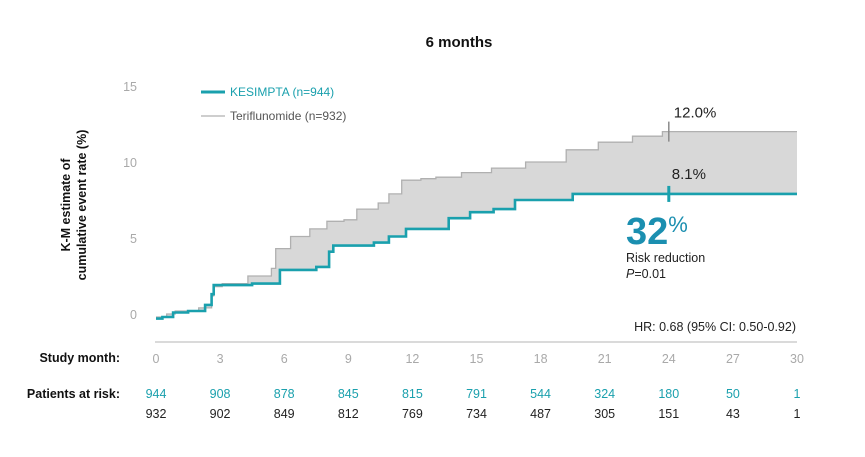  Describe the element at coordinates (130, 87) in the screenshot. I see `y-tick-label: 15` at that location.